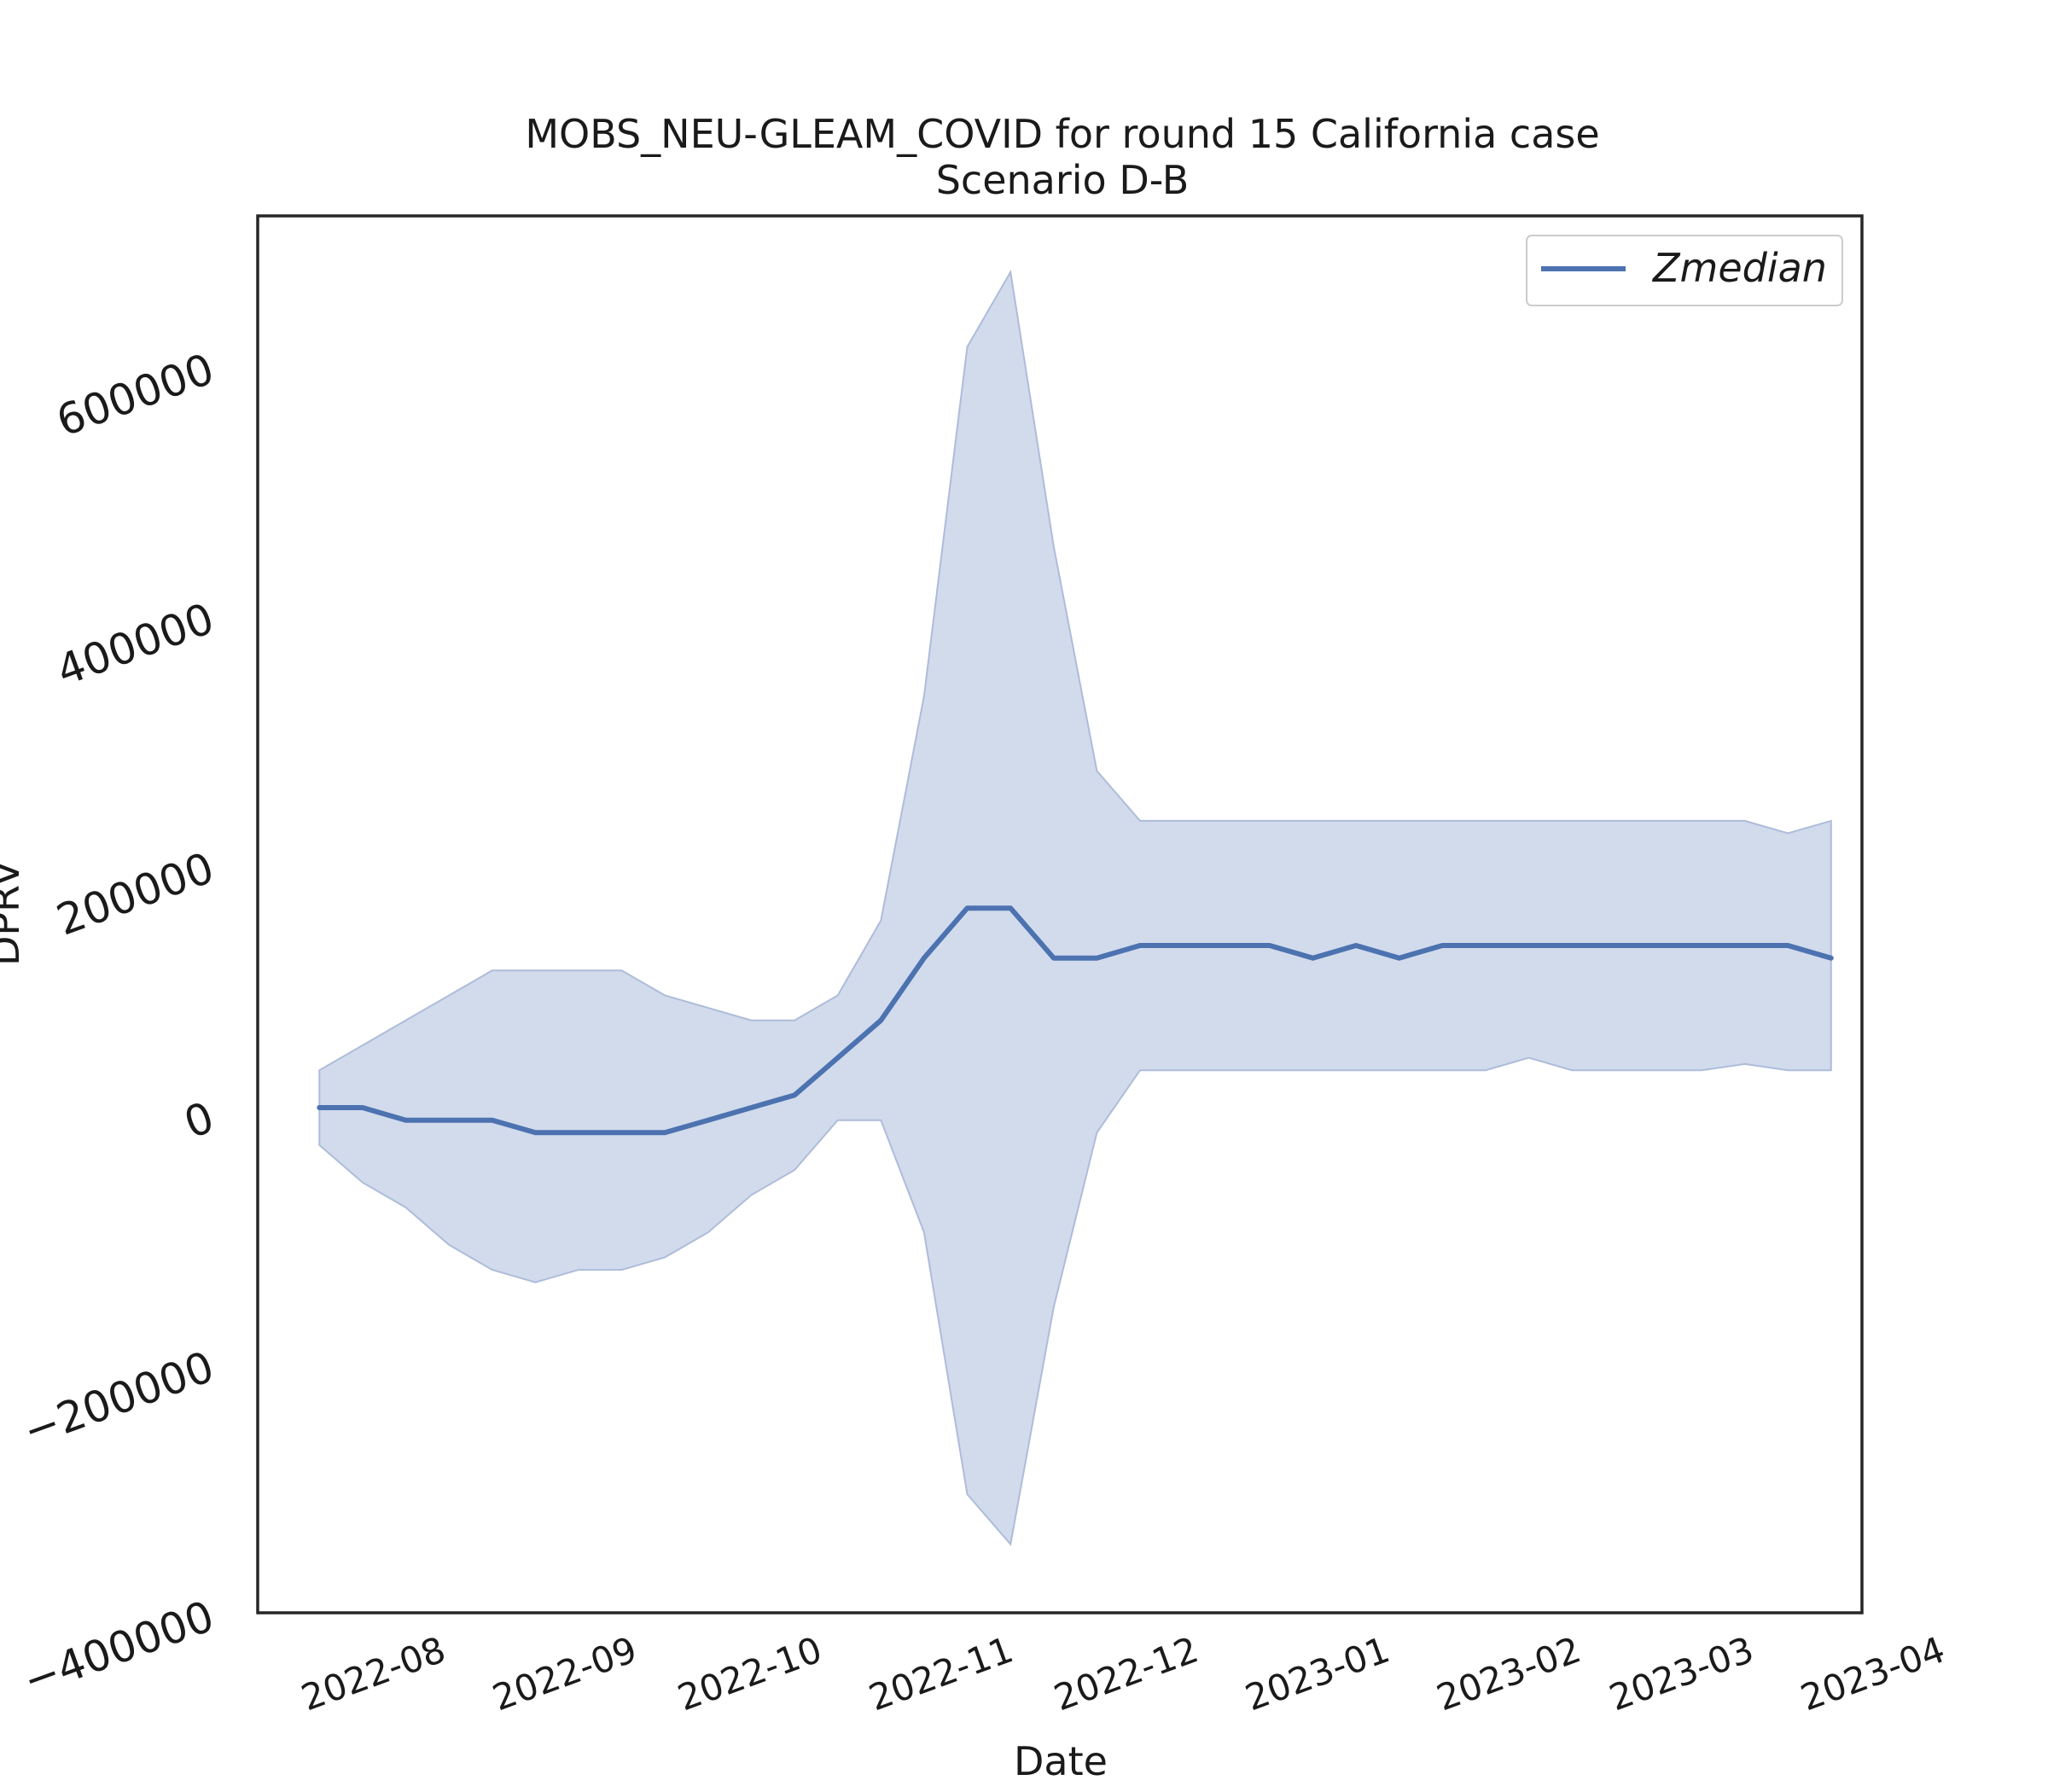 This screenshot has height=1792, width=2048. Describe the element at coordinates (1508, 1673) in the screenshot. I see `x-tick-label: 2023-02` at that location.